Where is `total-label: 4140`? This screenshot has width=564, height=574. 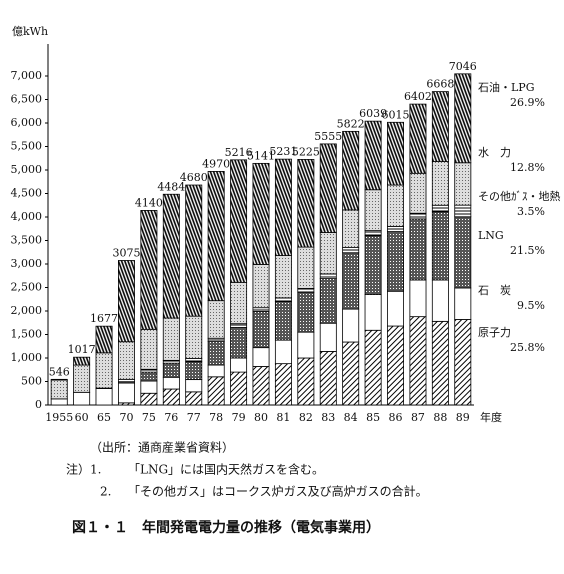
total-label: 4140 is located at coordinates (149, 202).